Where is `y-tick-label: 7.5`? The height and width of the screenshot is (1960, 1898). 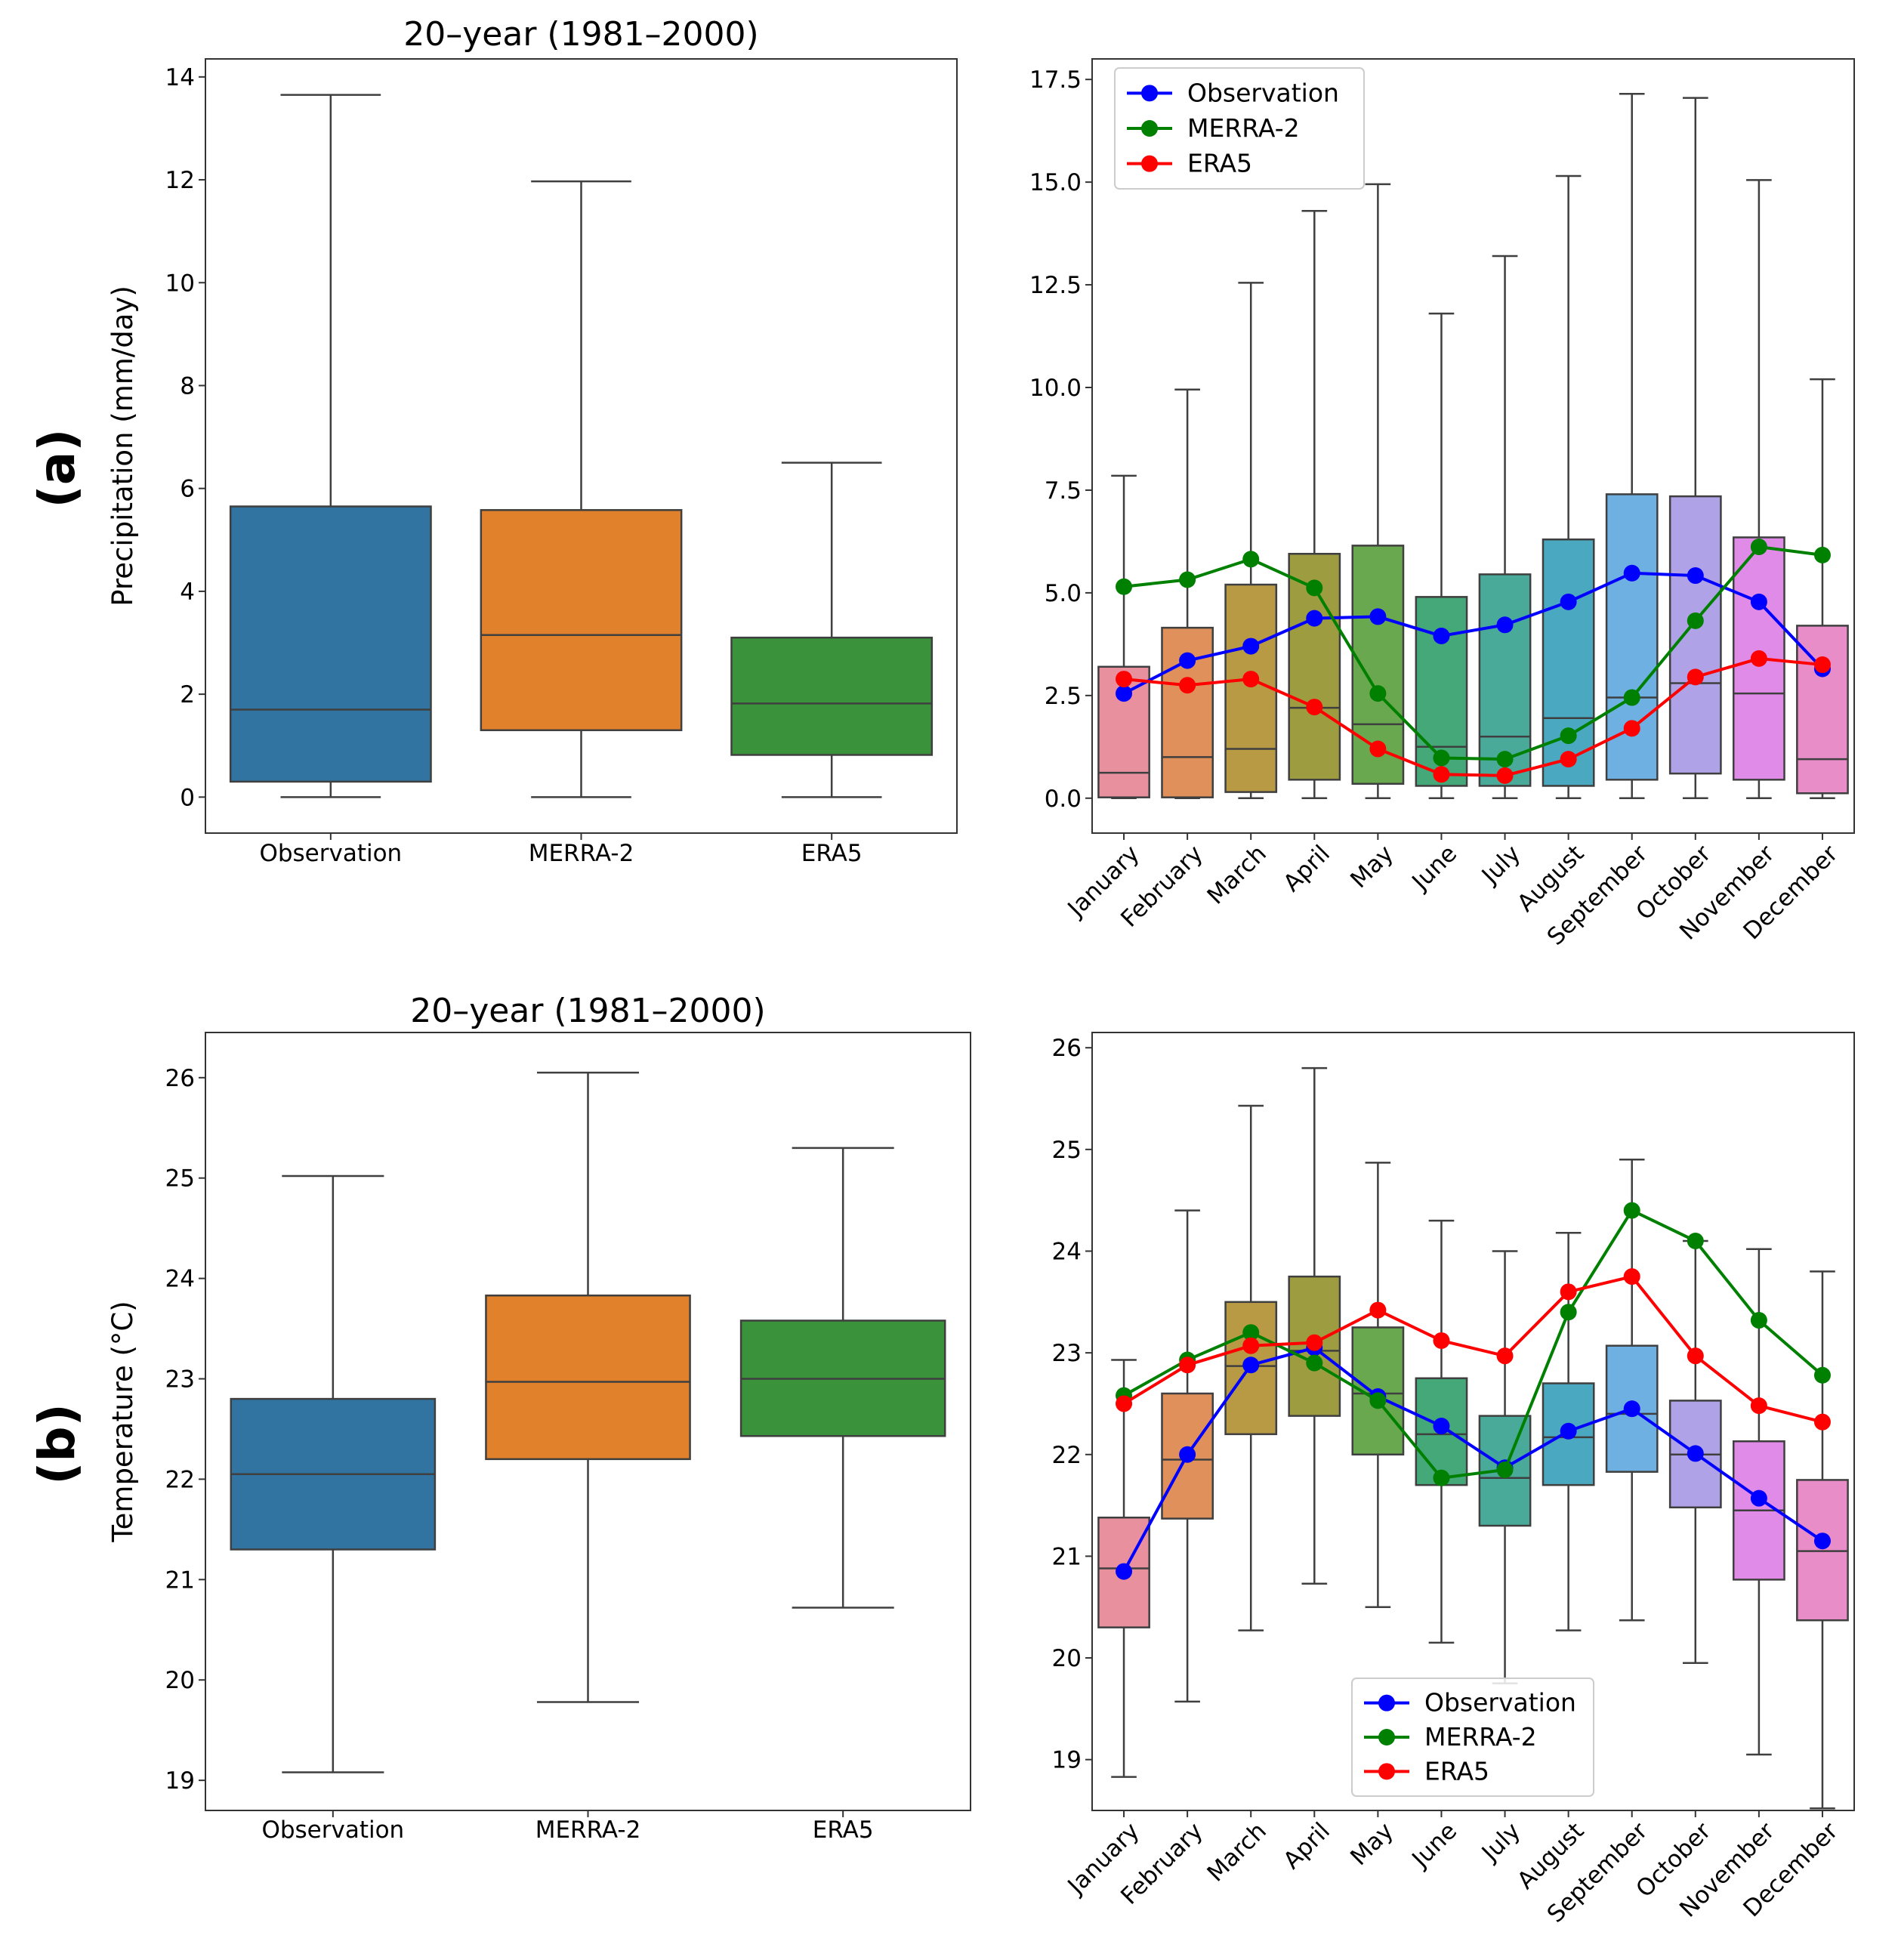
y-tick-label: 7.5 is located at coordinates (1063, 491).